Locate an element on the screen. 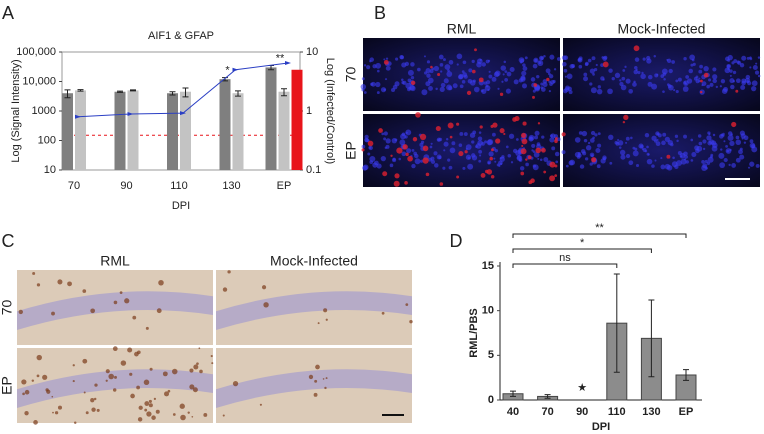 This screenshot has width=764, height=434. cell-layer is located at coordinates (314, 310).